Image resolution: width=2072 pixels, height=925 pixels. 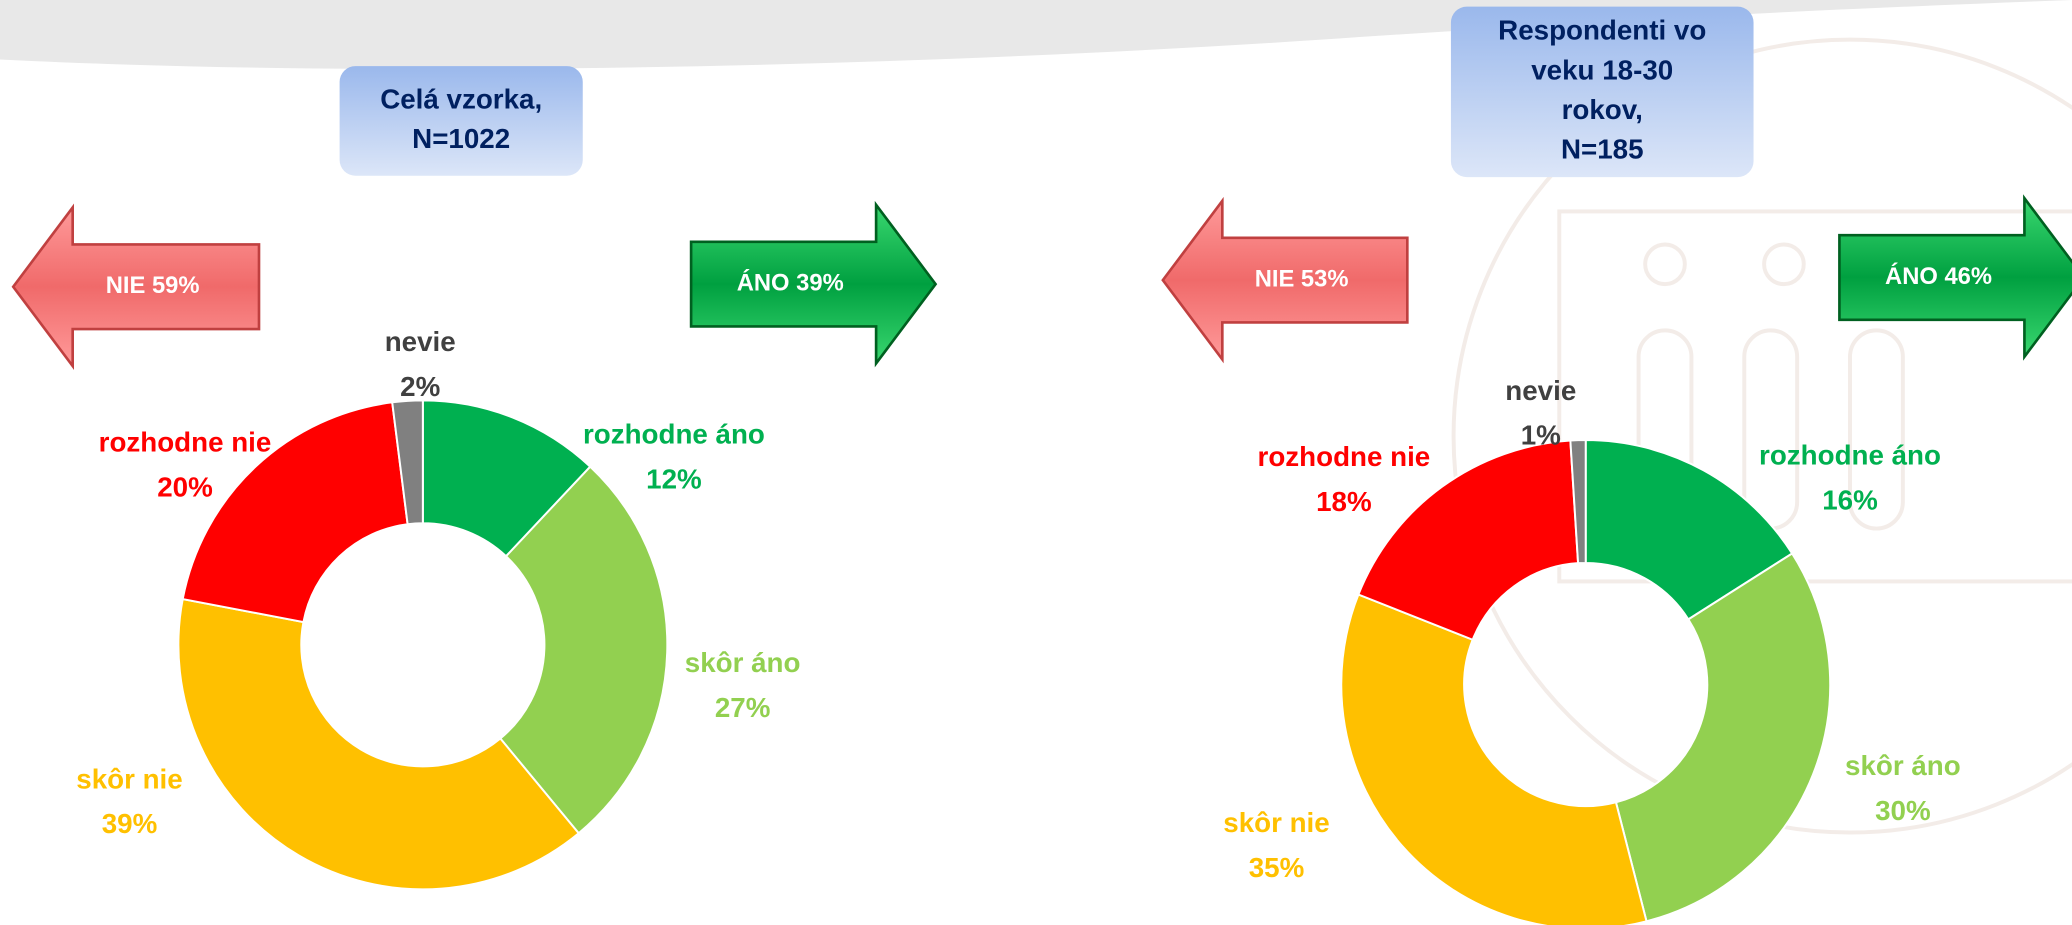 What do you see at coordinates (1602, 69) in the screenshot?
I see `title-line: veku 18-30` at bounding box center [1602, 69].